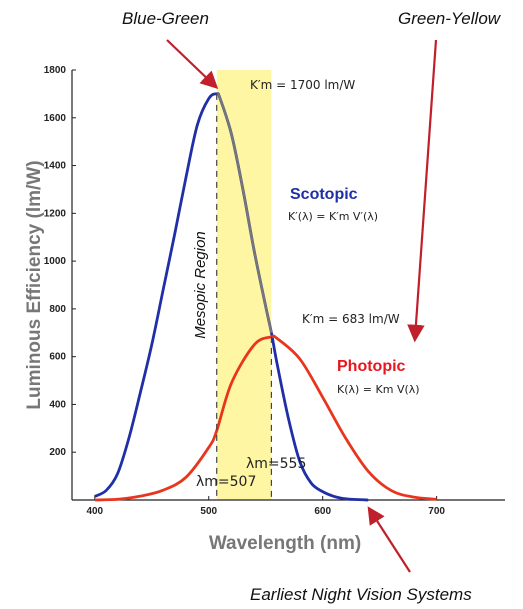 The height and width of the screenshot is (609, 523). What do you see at coordinates (361, 594) in the screenshot?
I see `callout-night-vision: Earliest Night Vision Systems` at bounding box center [361, 594].